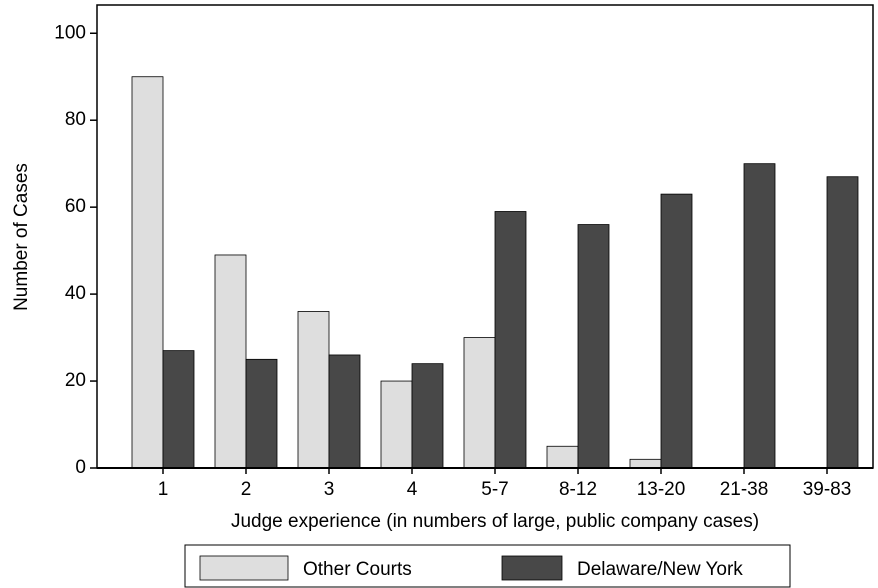 The height and width of the screenshot is (588, 878). What do you see at coordinates (21, 237) in the screenshot?
I see `y-axis-label: Number of Cases` at bounding box center [21, 237].